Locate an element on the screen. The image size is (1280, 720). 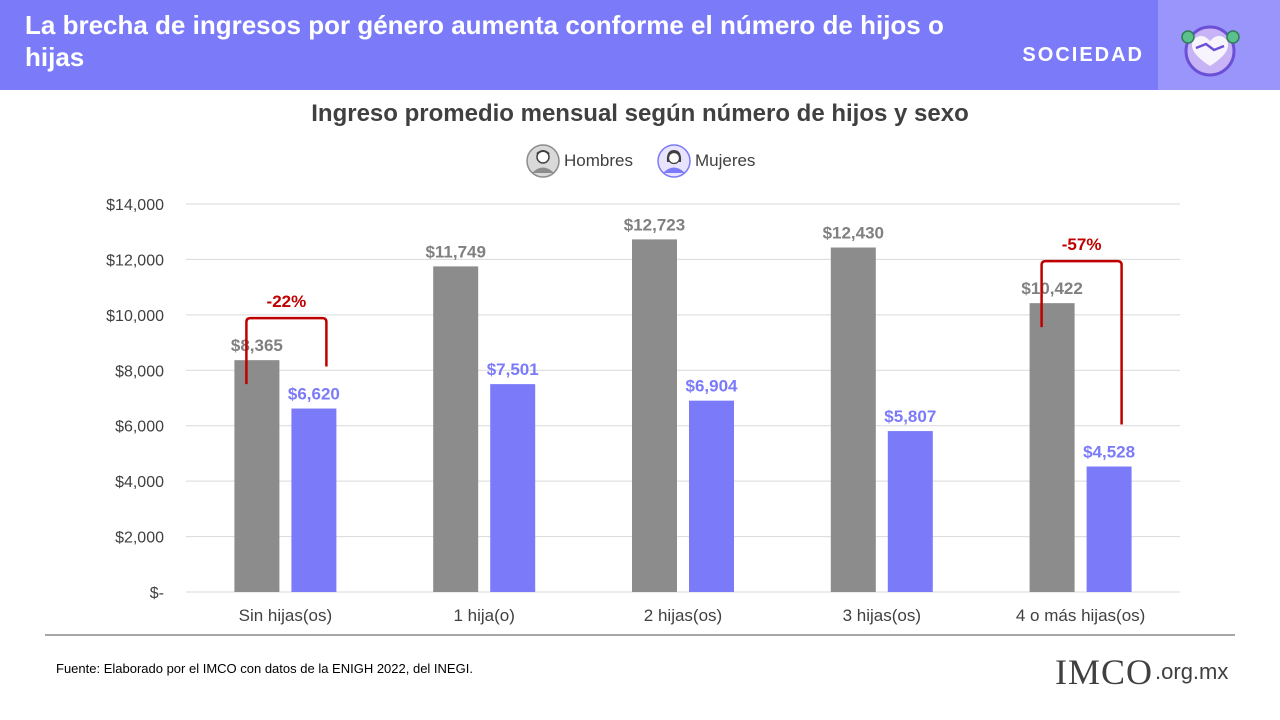
legend-label-mujeres: Mujeres is located at coordinates (725, 160).